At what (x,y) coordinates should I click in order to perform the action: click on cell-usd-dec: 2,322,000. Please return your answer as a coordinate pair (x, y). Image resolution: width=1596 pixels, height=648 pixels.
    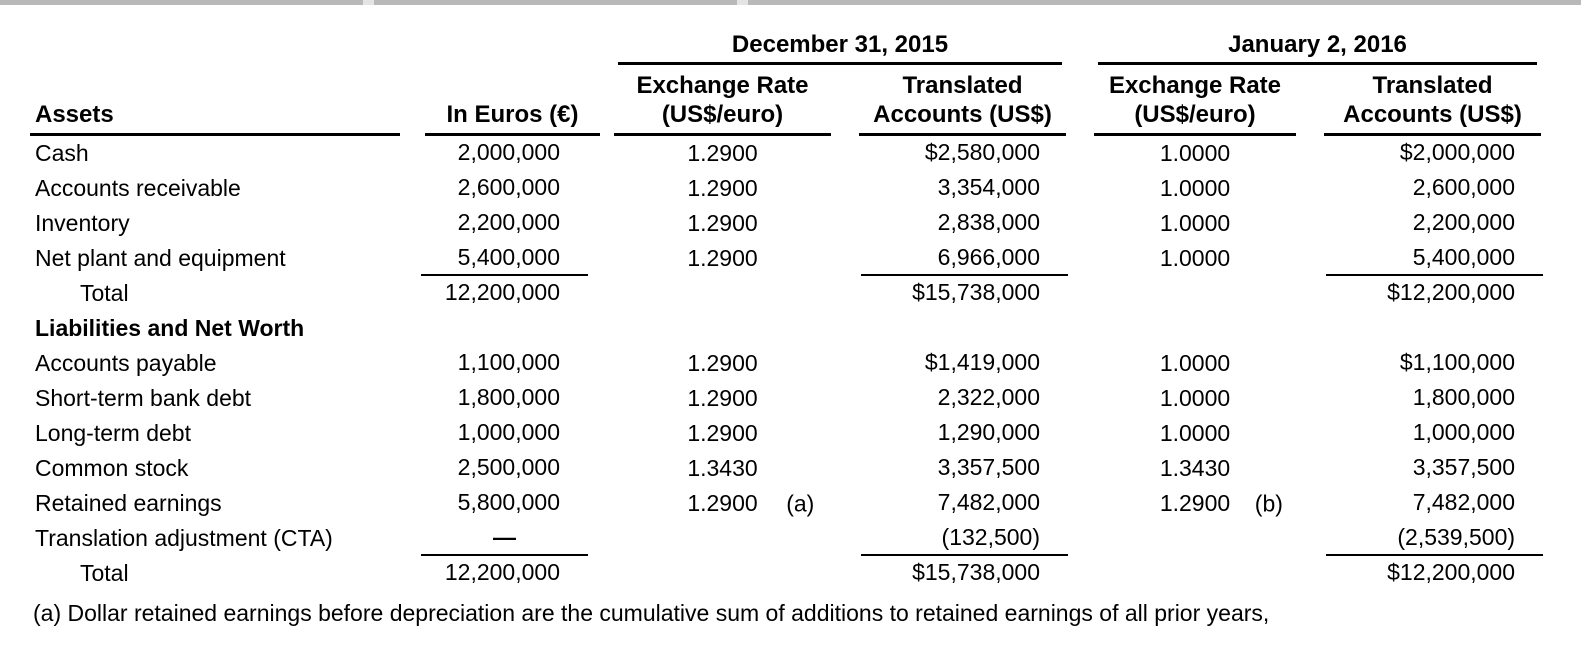
    Looking at the image, I should click on (988, 397).